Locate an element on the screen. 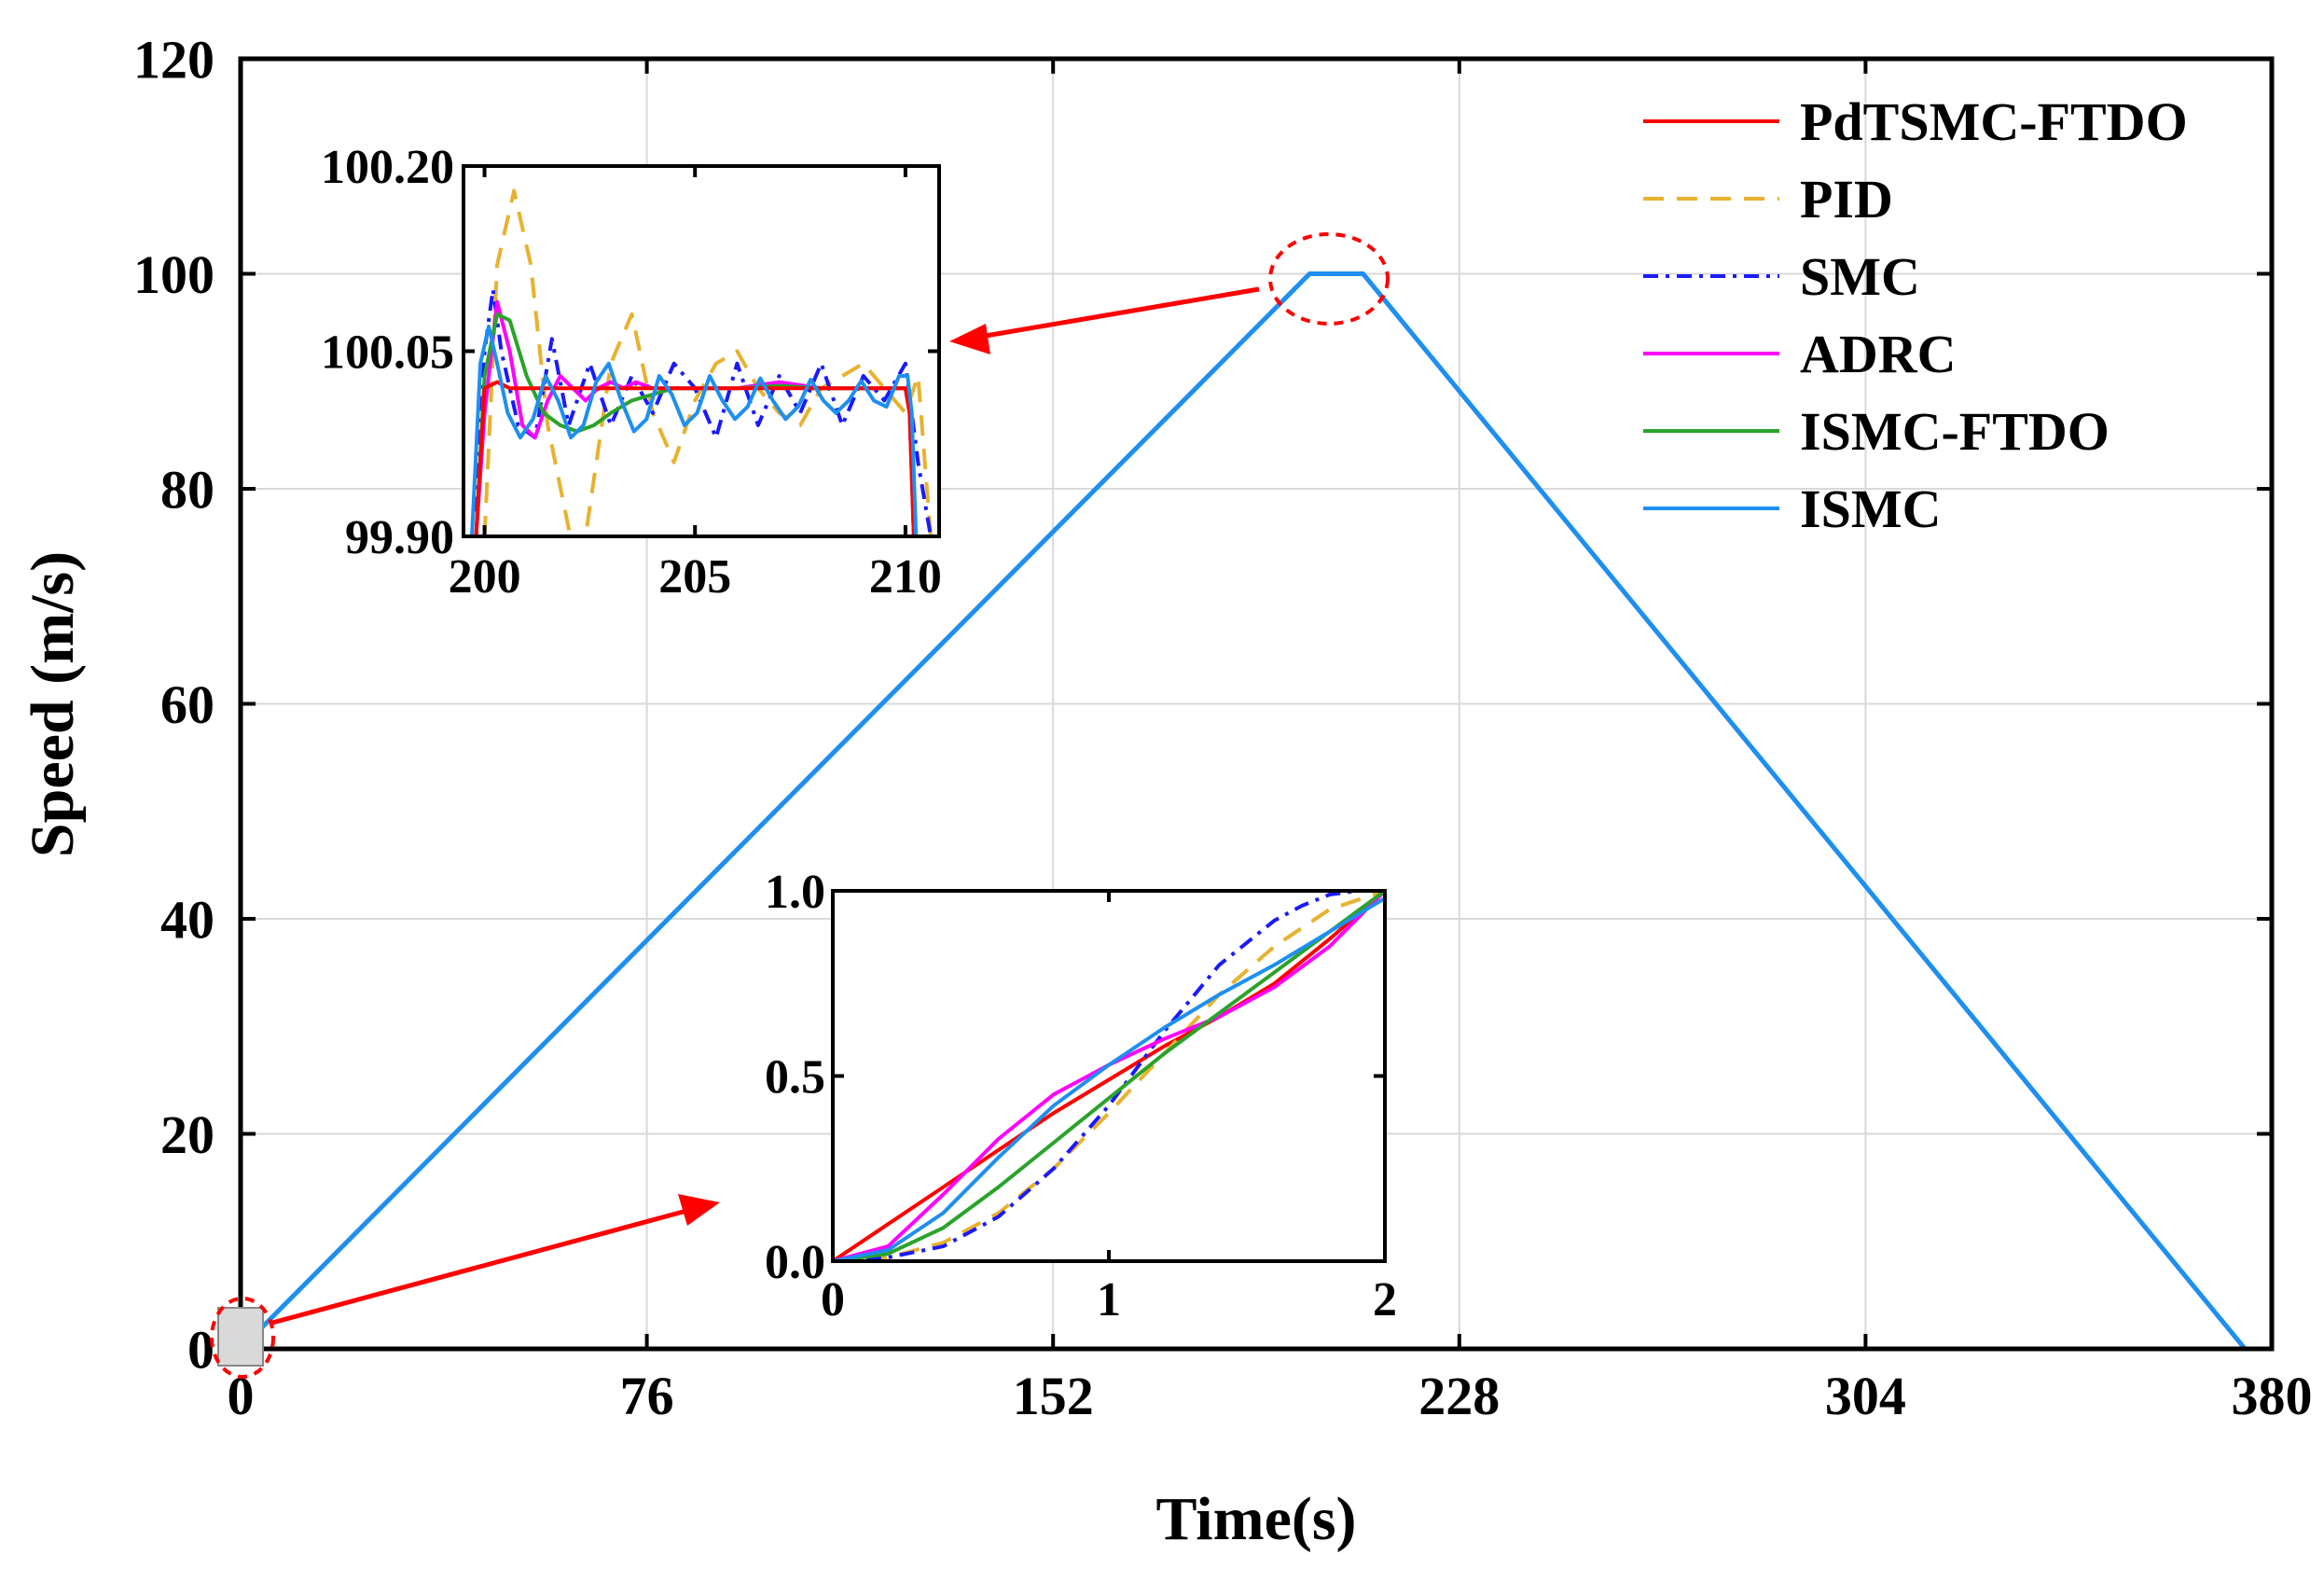 Image resolution: width=2324 pixels, height=1569 pixels. peak-arrow-line is located at coordinates (1117, 313).